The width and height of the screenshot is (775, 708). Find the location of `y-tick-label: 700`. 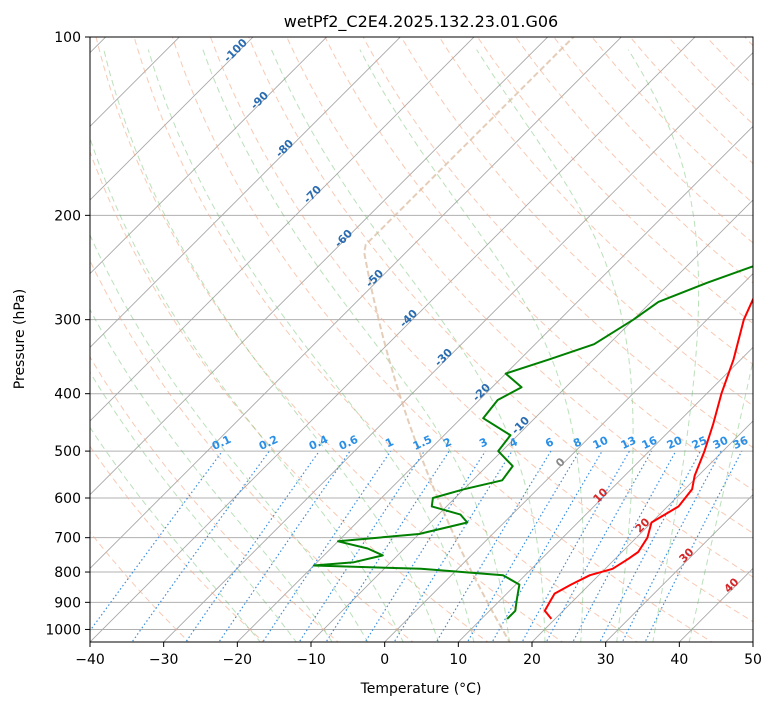

y-tick-label: 700 is located at coordinates (67, 539).